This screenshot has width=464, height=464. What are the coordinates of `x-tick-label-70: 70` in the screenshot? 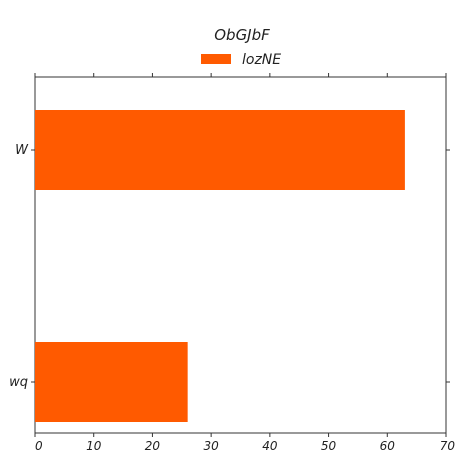 It's located at (448, 446).